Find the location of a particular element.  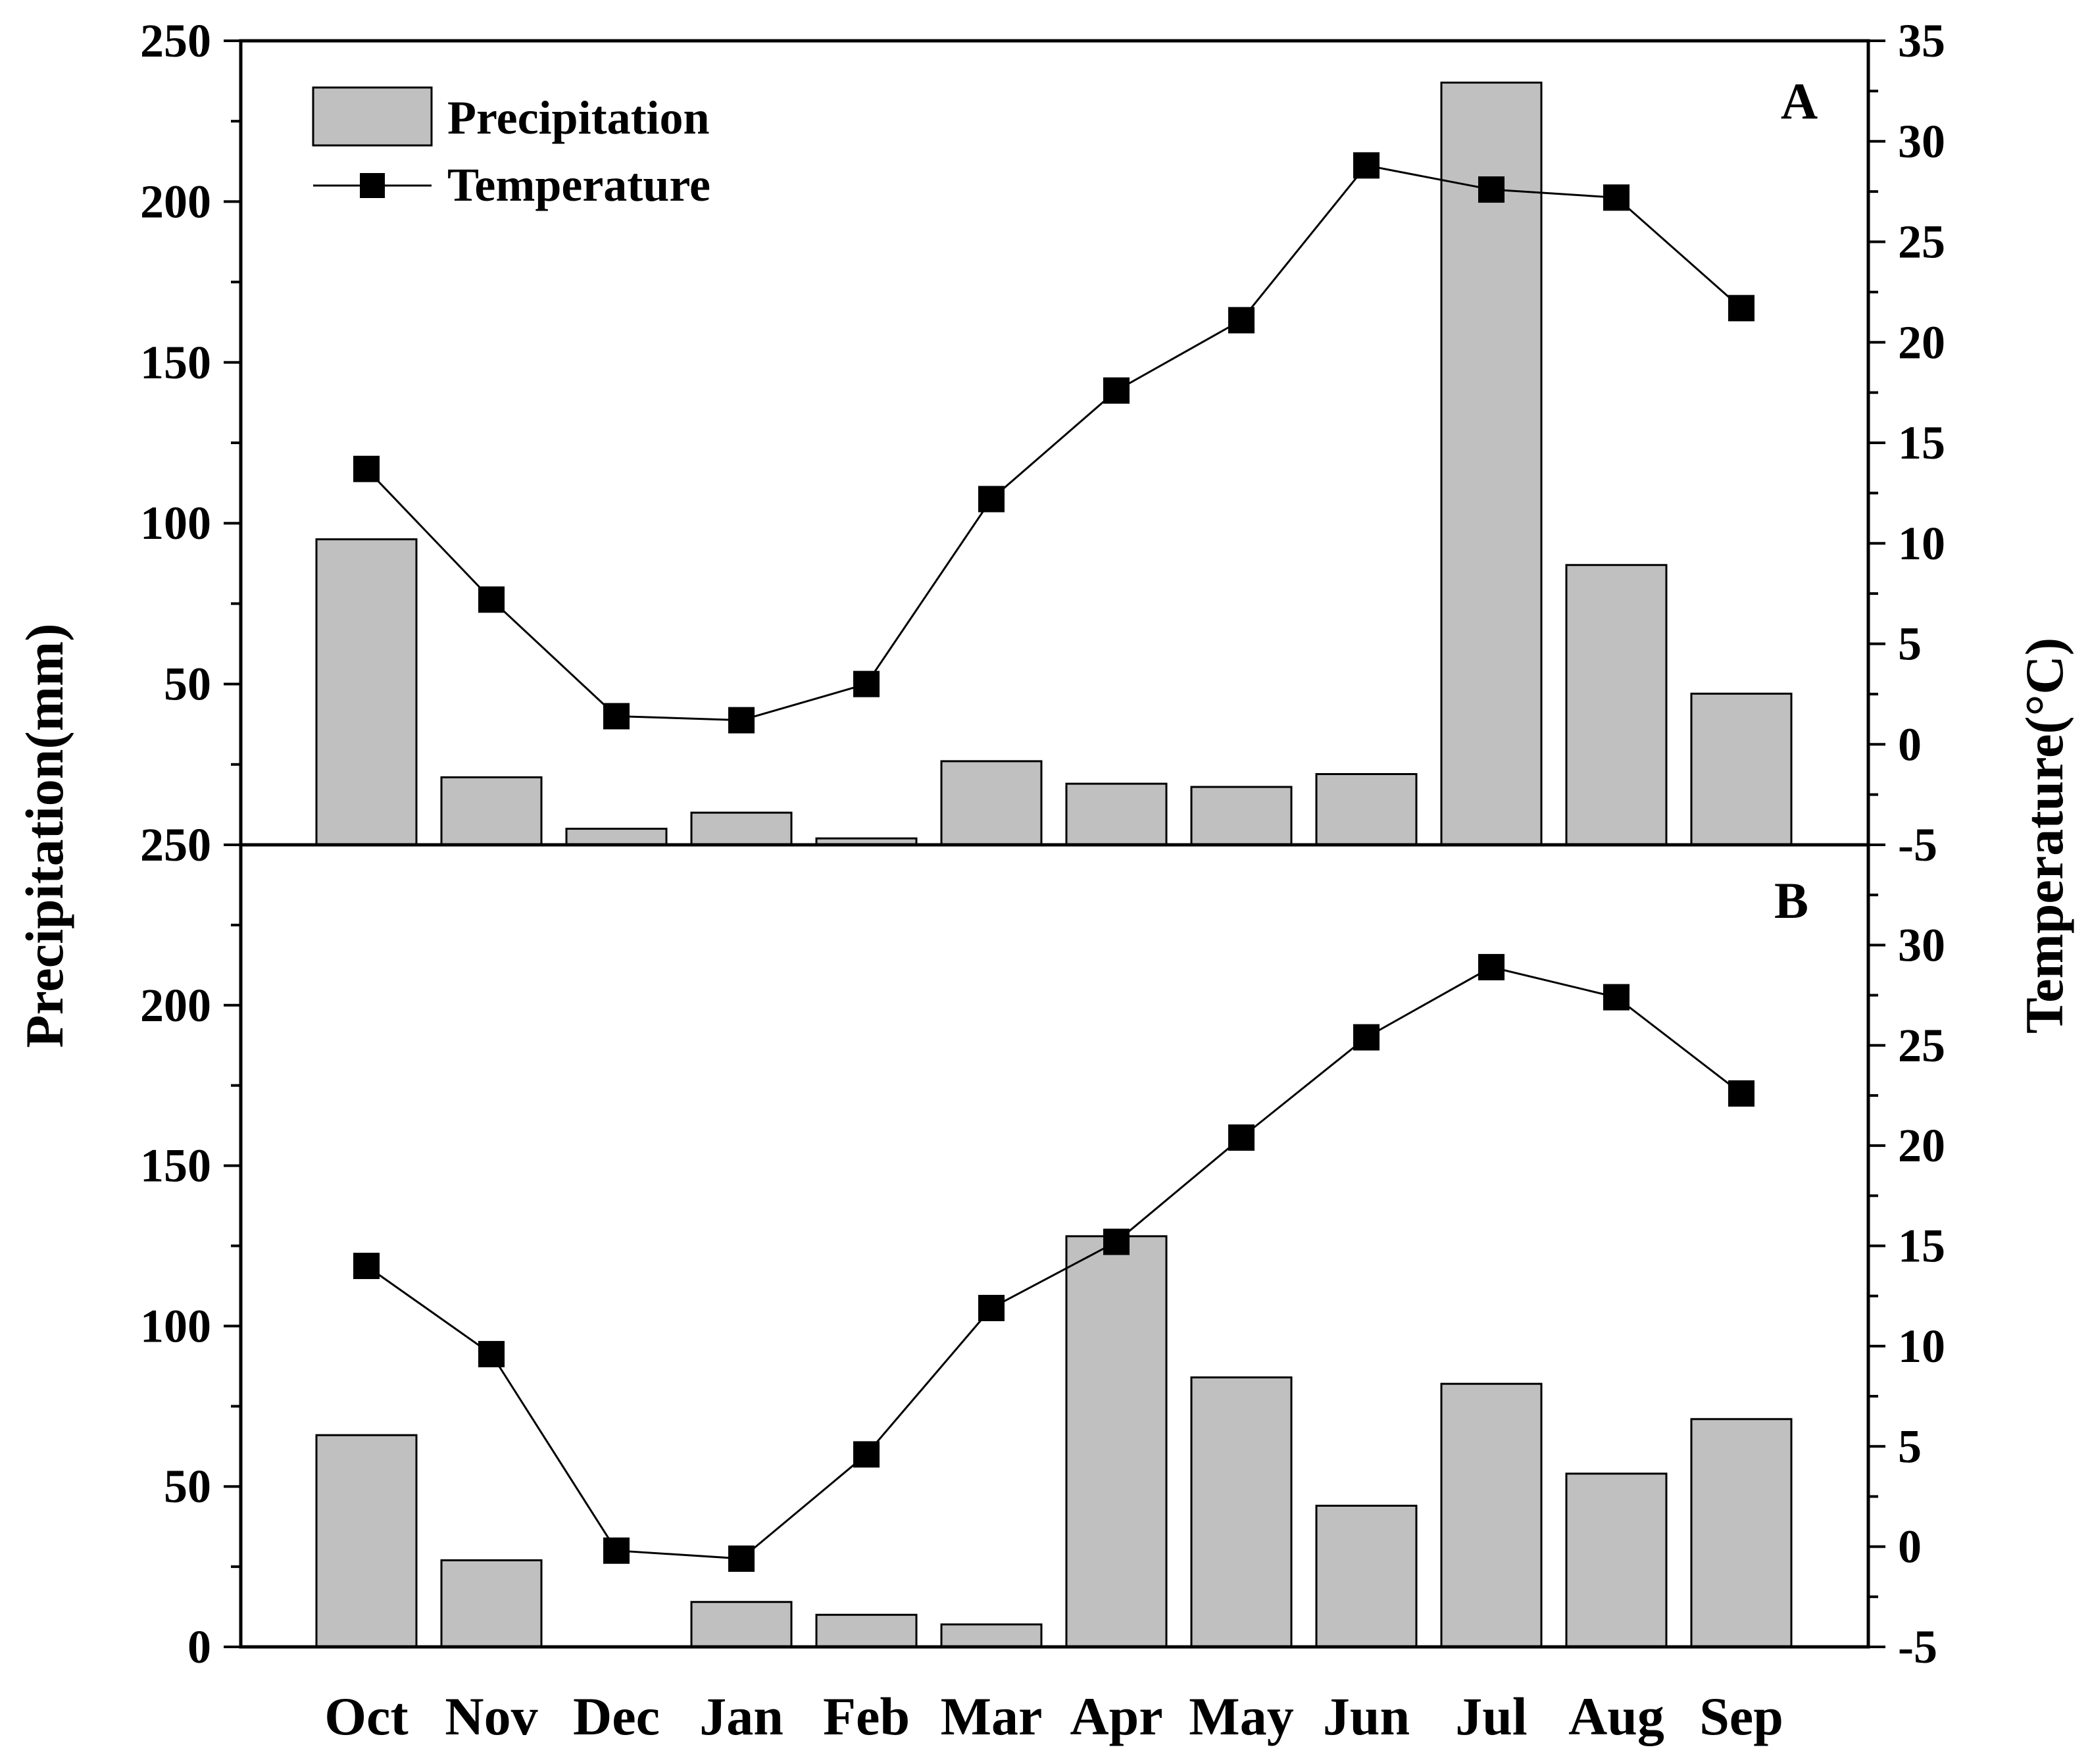

panel-b-right-tick-label: 0 is located at coordinates (1910, 1547).